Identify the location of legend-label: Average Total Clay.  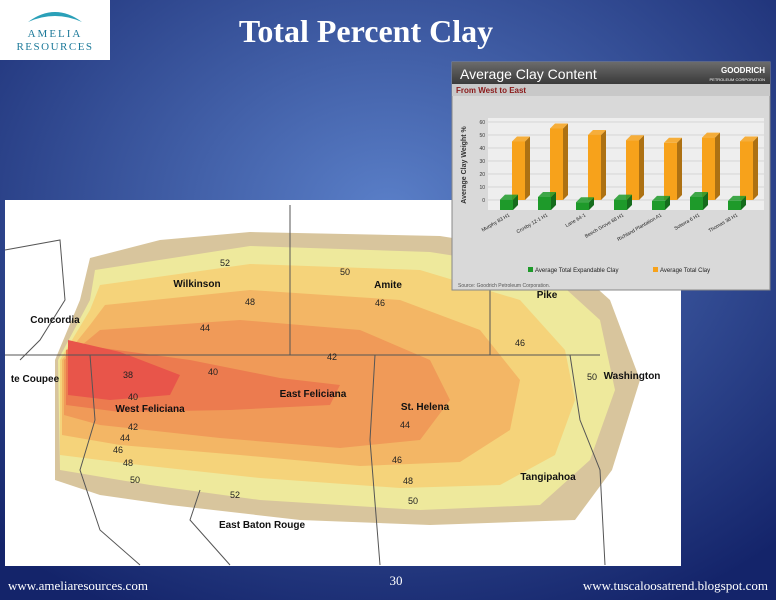
(685, 271).